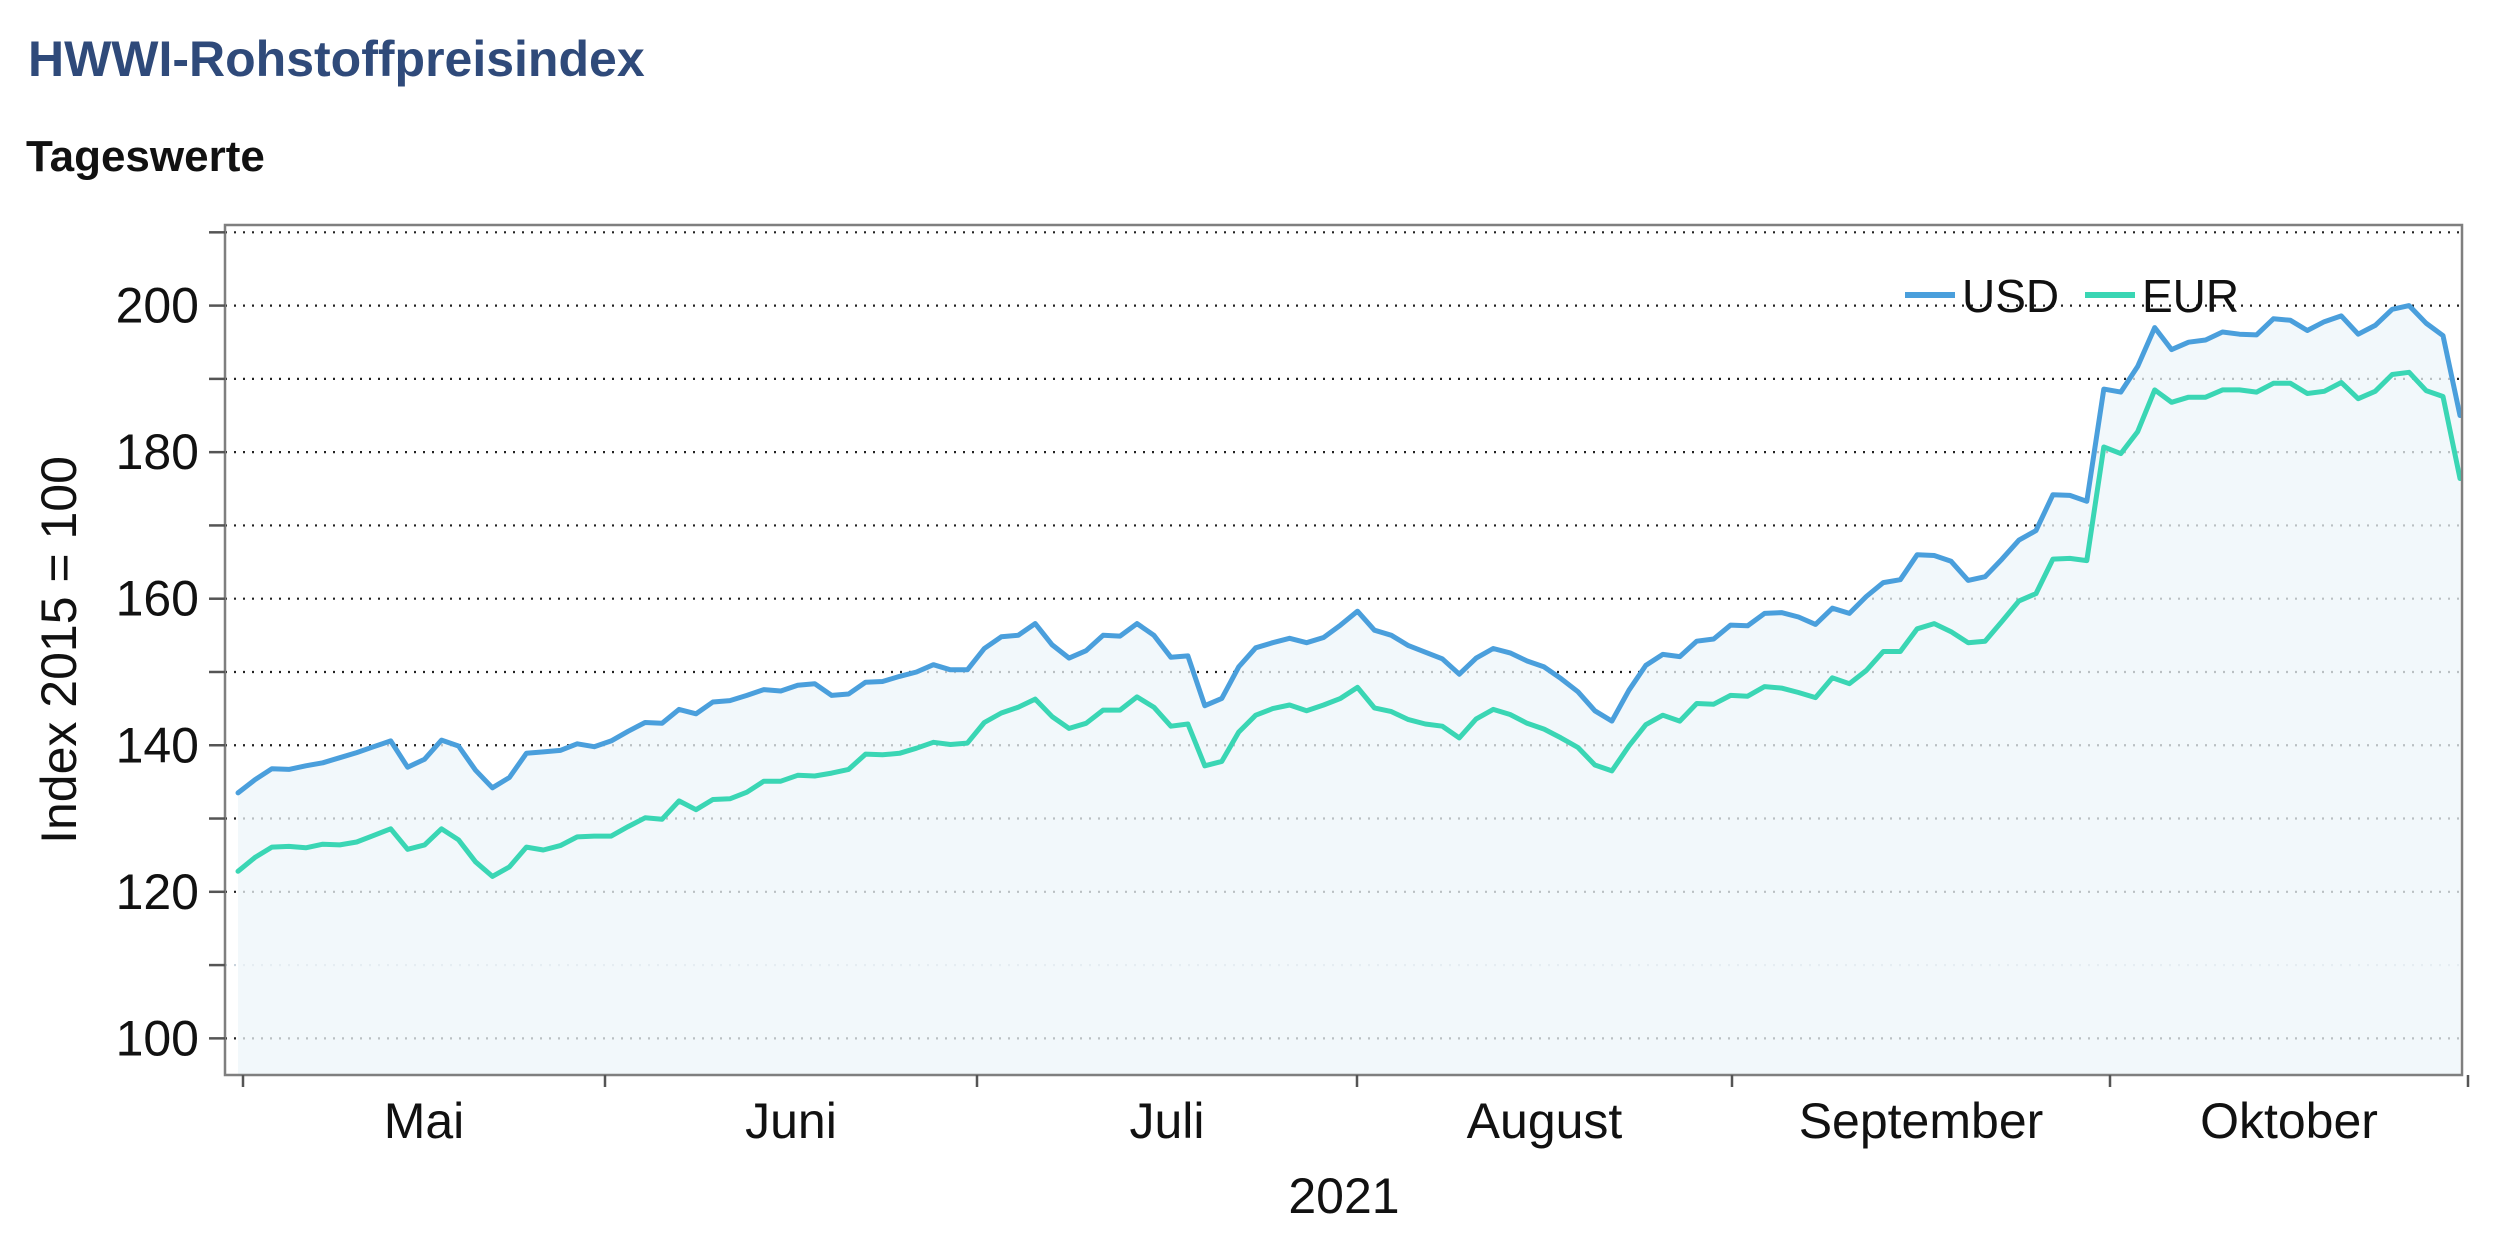 The width and height of the screenshot is (2500, 1250). What do you see at coordinates (157, 1038) in the screenshot?
I see `y-tick-label: 100` at bounding box center [157, 1038].